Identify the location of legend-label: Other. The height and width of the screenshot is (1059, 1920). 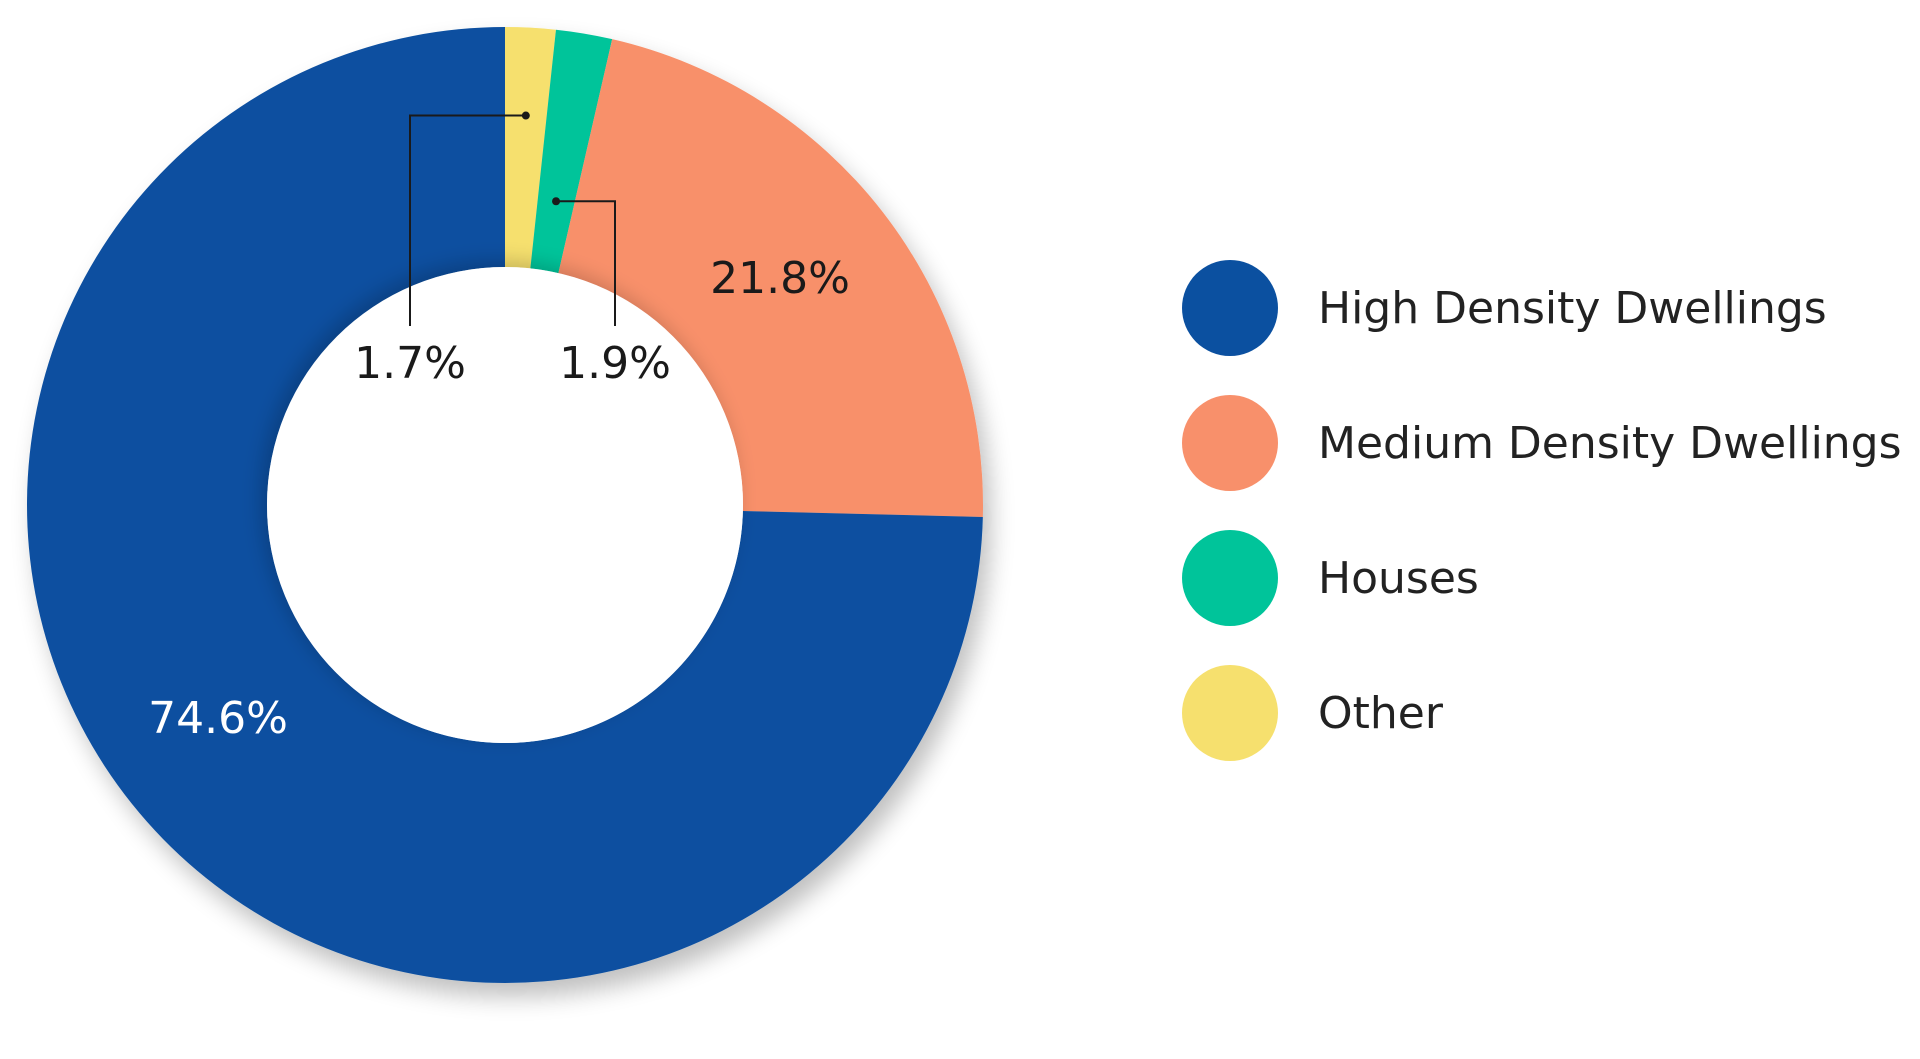
(1381, 713).